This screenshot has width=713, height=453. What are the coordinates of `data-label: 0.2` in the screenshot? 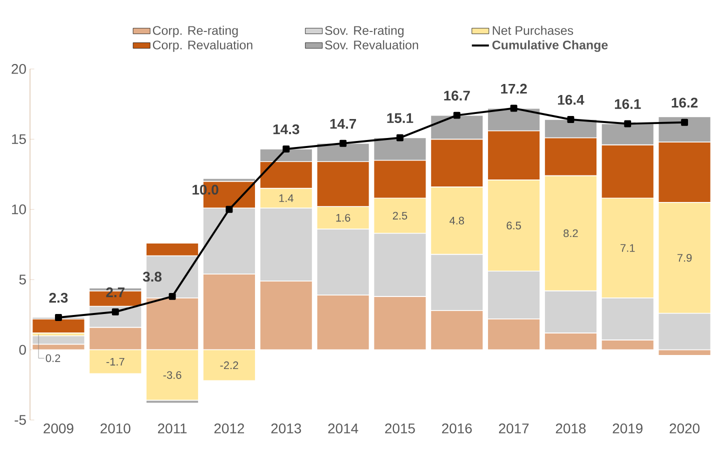 It's located at (53, 358).